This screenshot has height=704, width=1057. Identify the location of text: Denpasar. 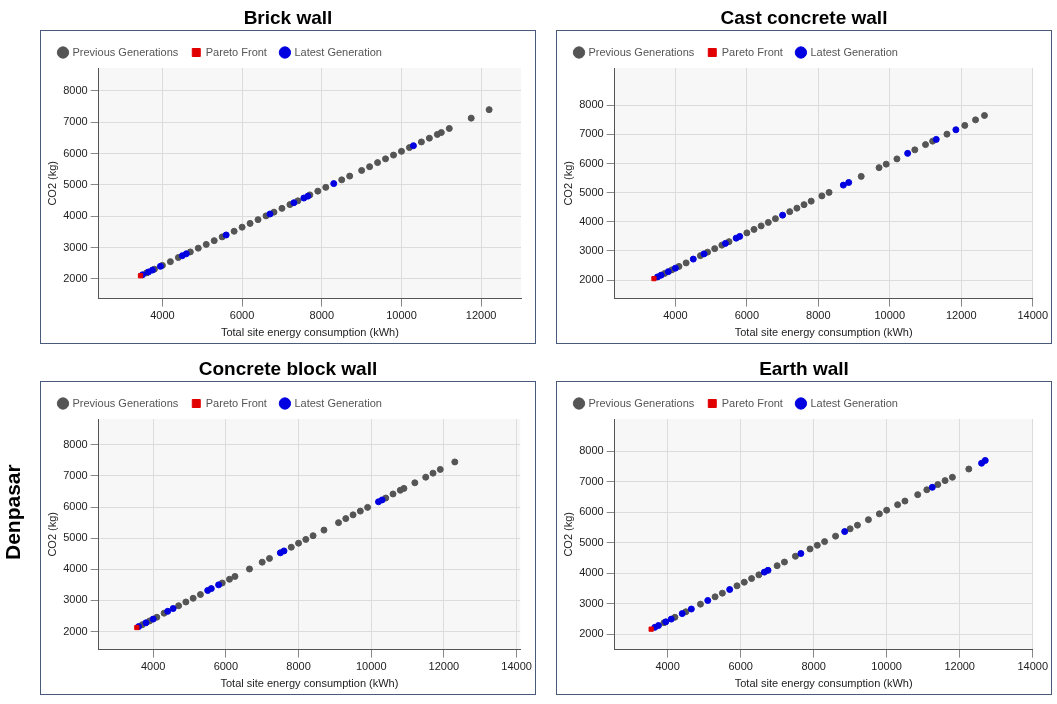
(13, 512).